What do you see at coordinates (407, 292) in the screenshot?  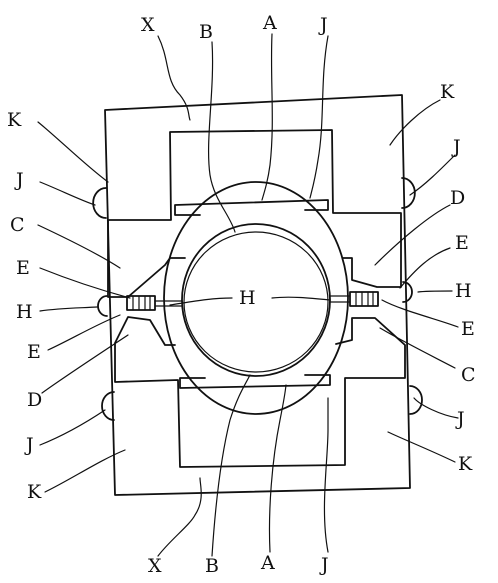 I see `right-h-bump` at bounding box center [407, 292].